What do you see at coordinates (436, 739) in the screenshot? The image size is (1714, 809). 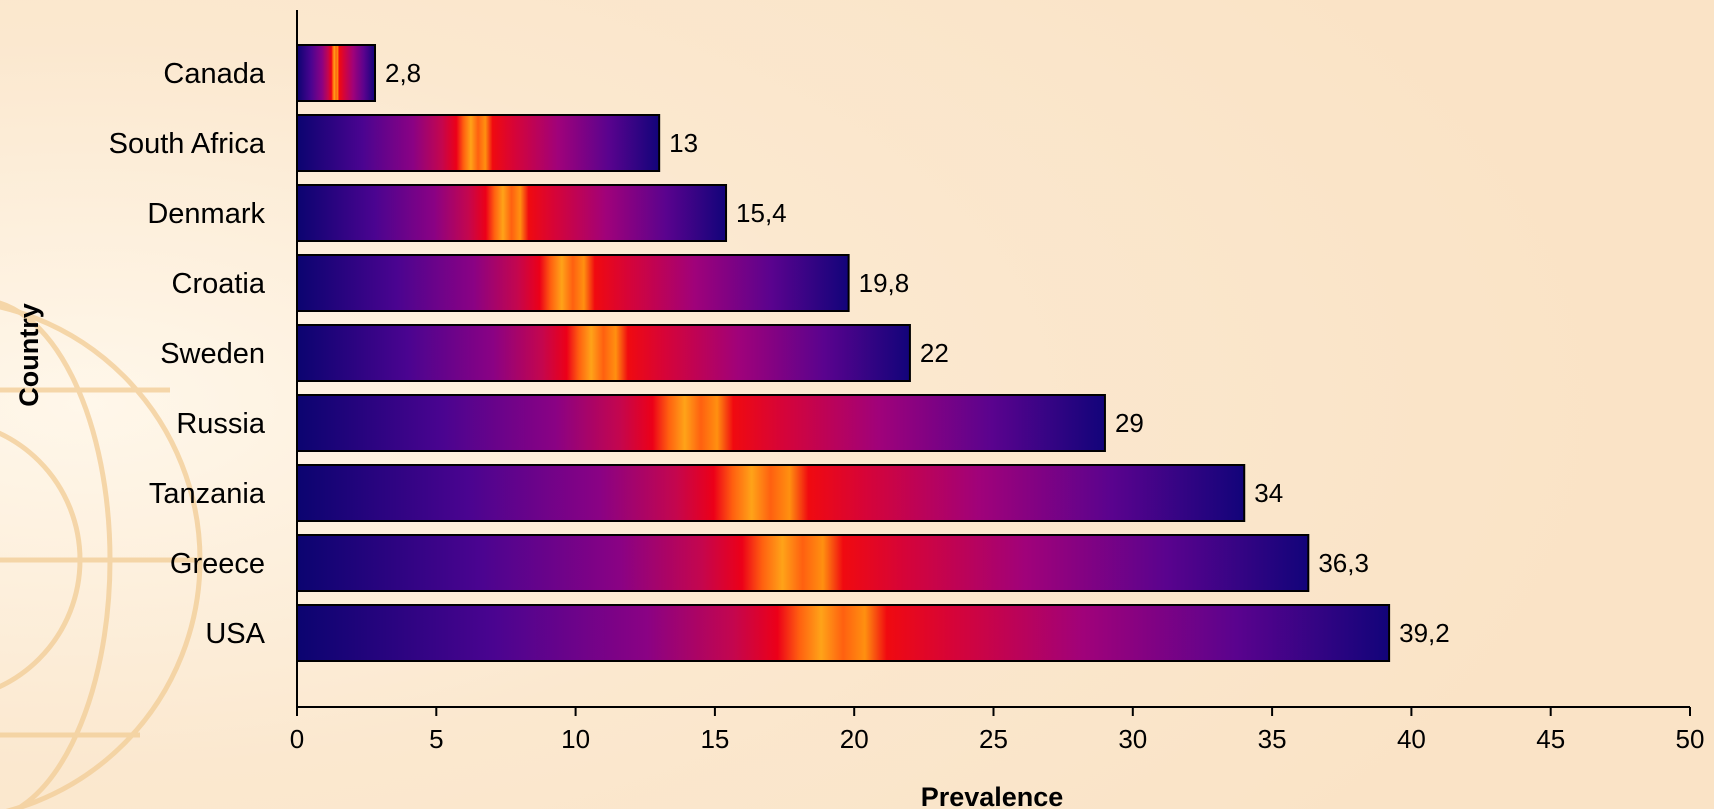 I see `x-tick-label: 5` at bounding box center [436, 739].